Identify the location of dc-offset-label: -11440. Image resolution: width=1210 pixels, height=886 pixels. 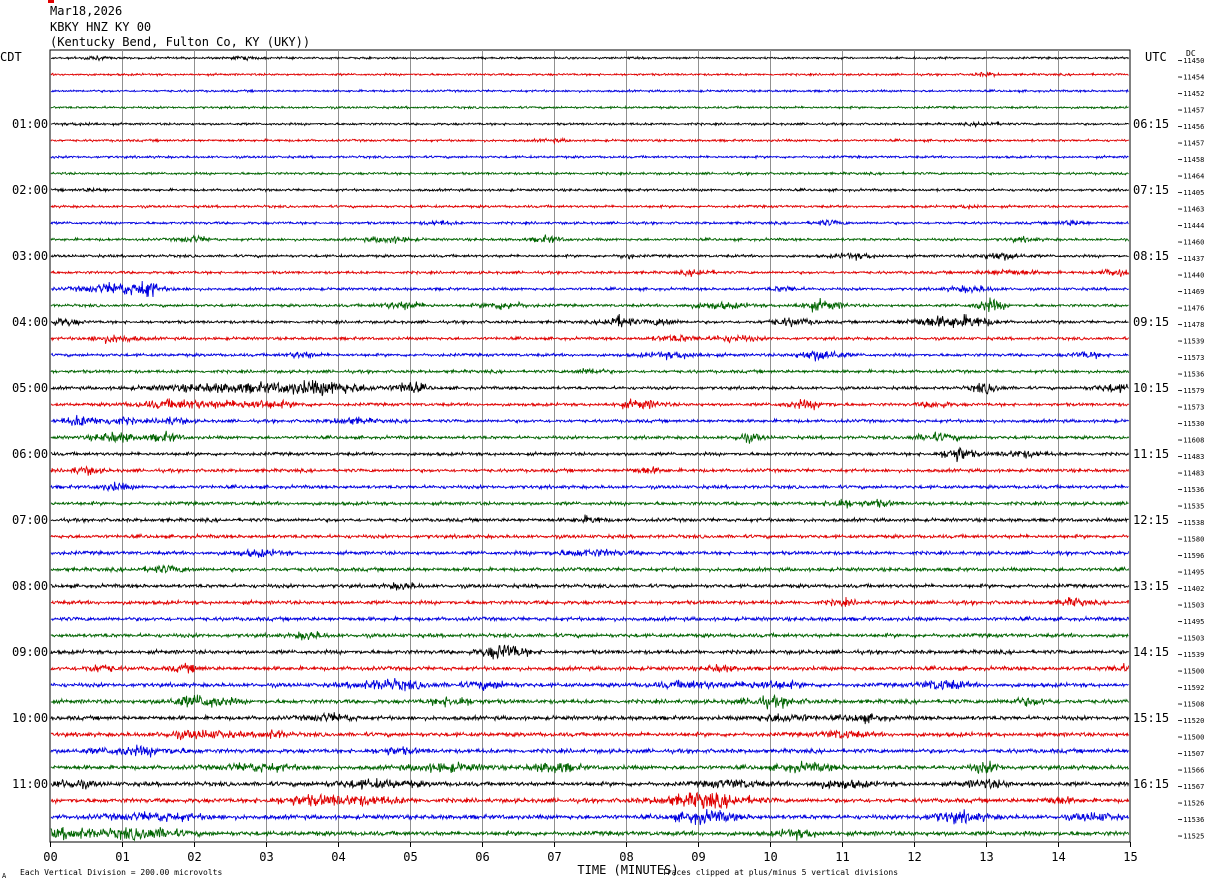
(1191, 276).